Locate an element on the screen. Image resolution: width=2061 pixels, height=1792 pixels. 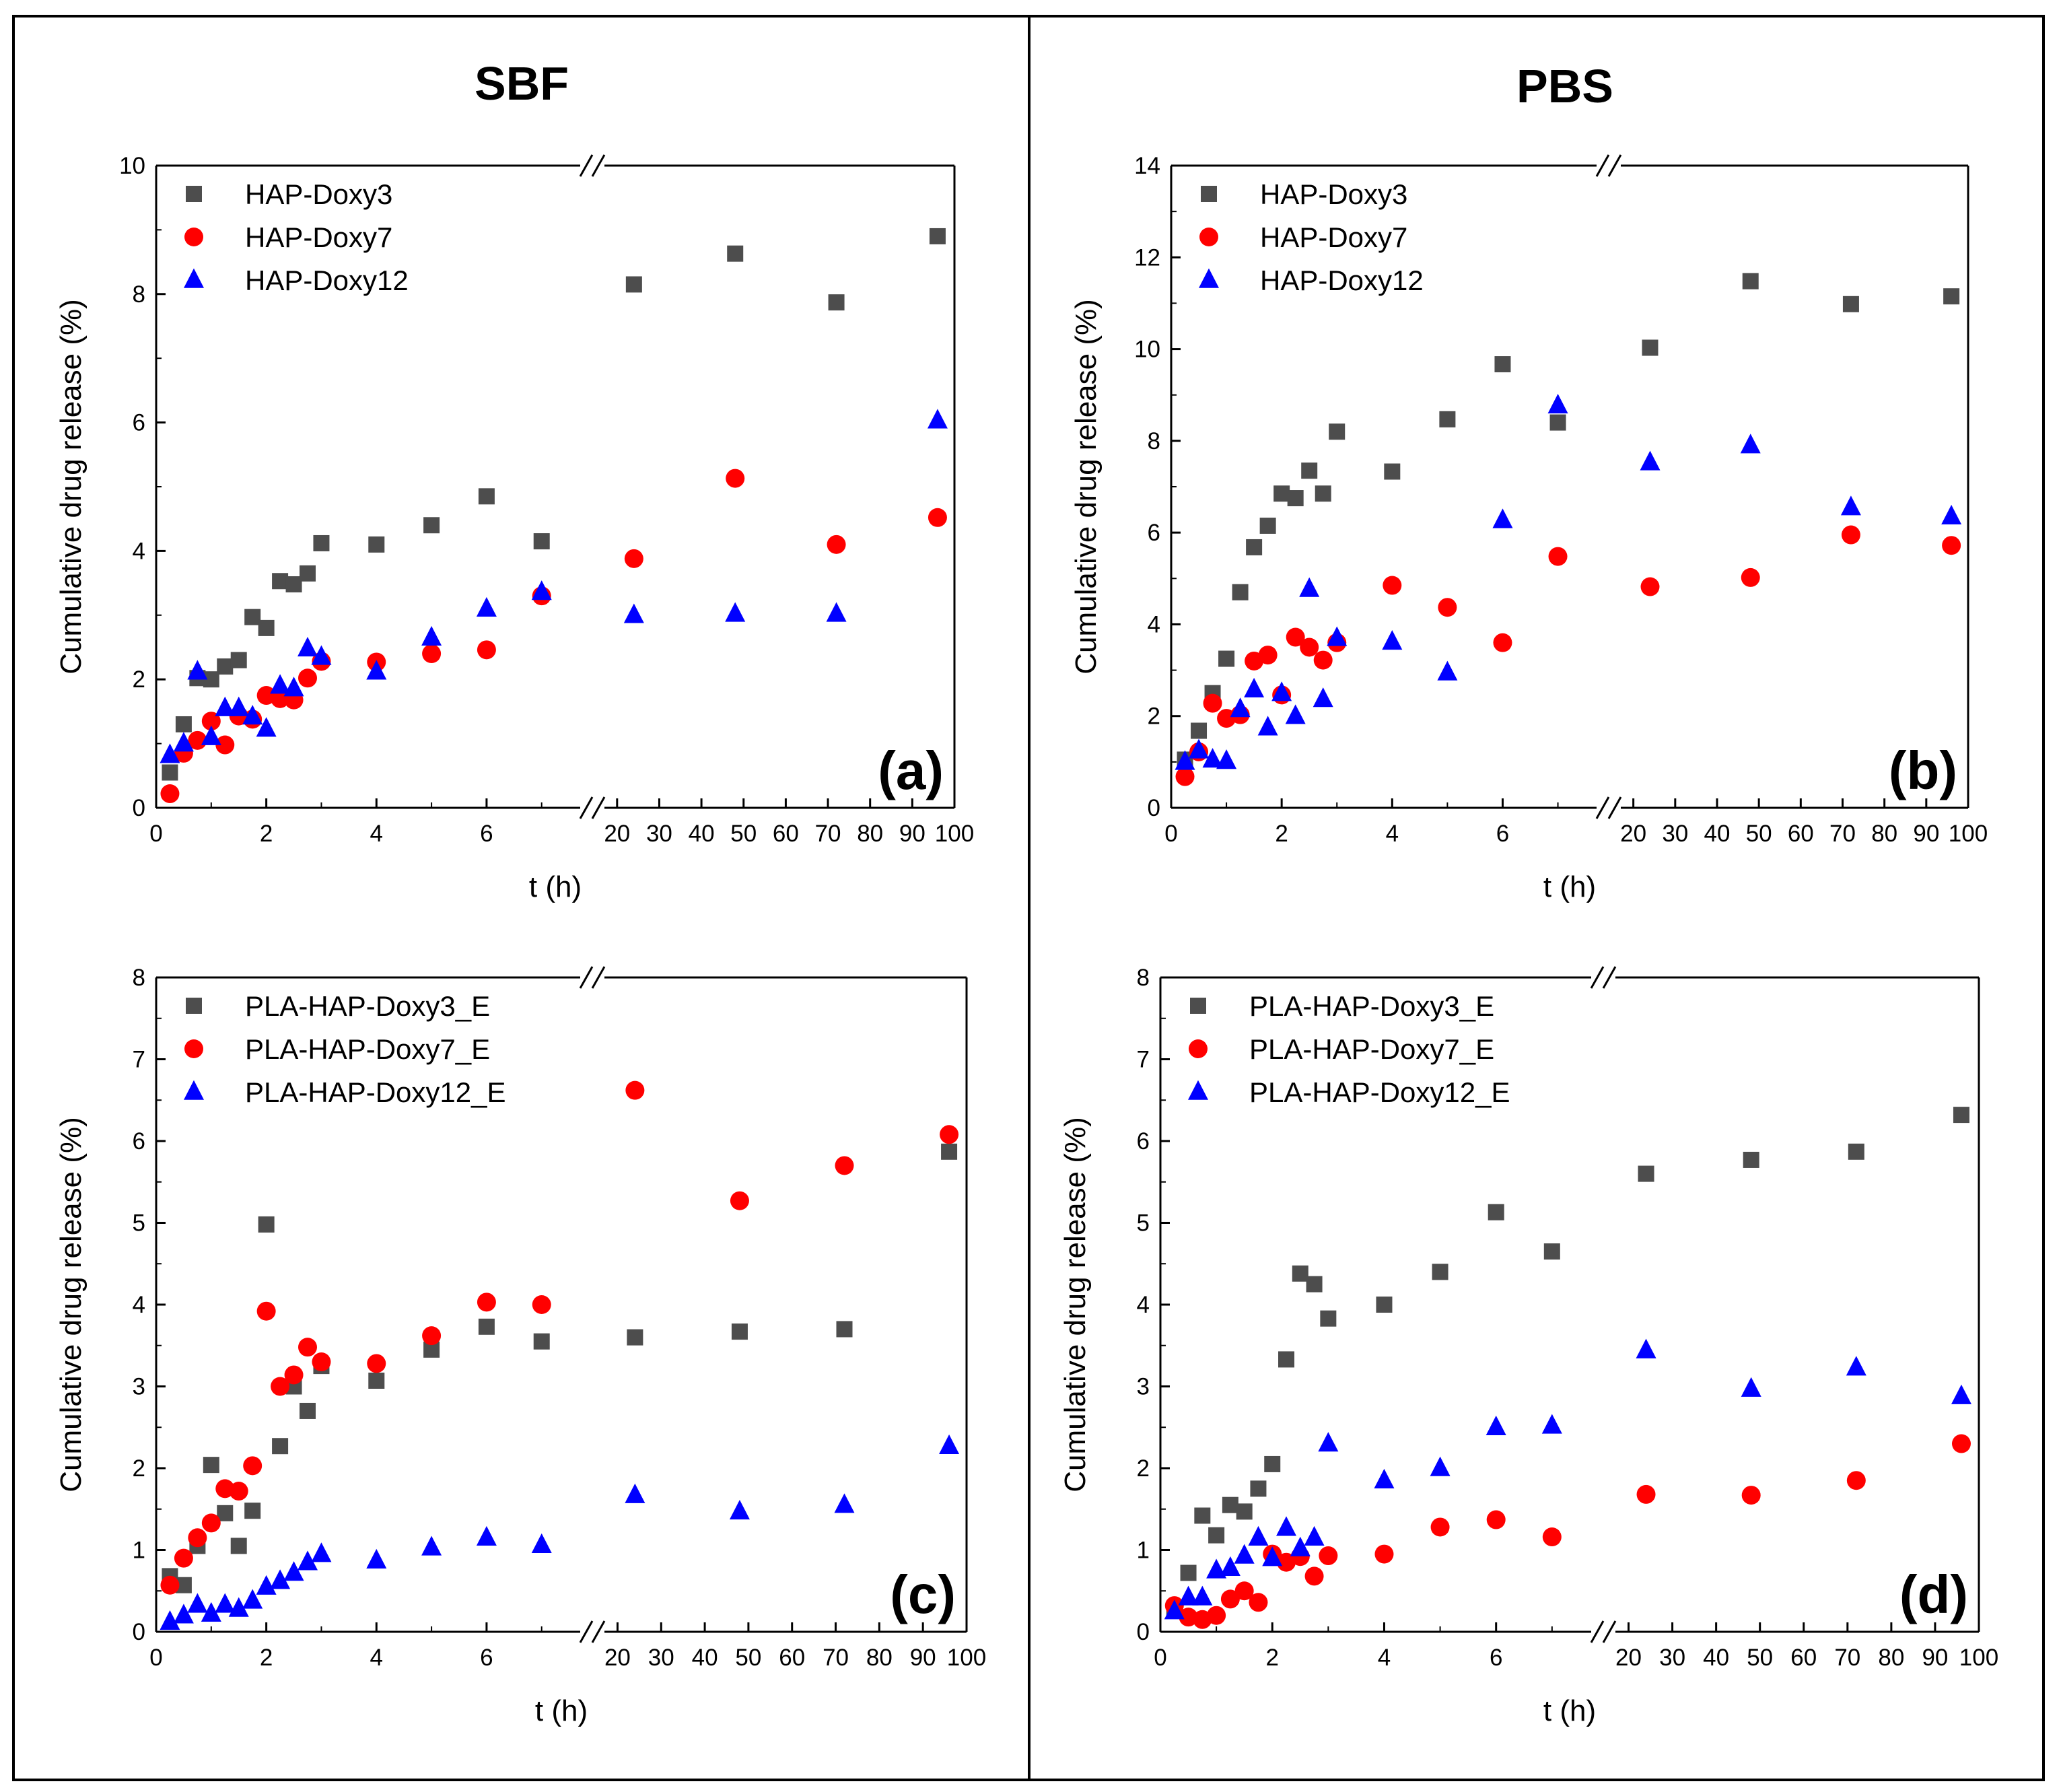
x-tick-label: 80 is located at coordinates (870, 834).